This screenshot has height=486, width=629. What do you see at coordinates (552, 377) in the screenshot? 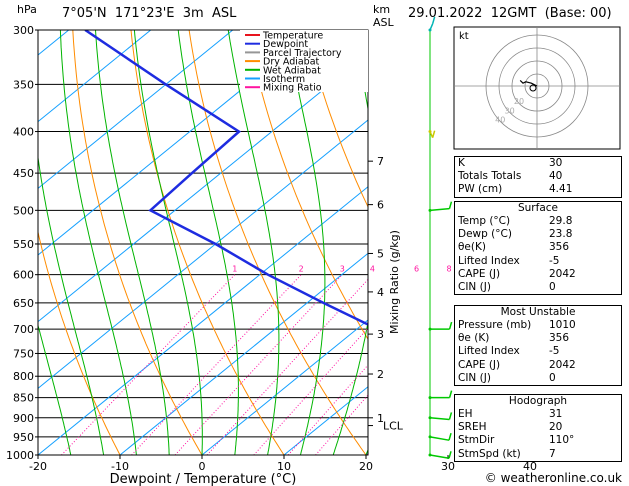
I see `most_unstable-value: 0` at bounding box center [552, 377].